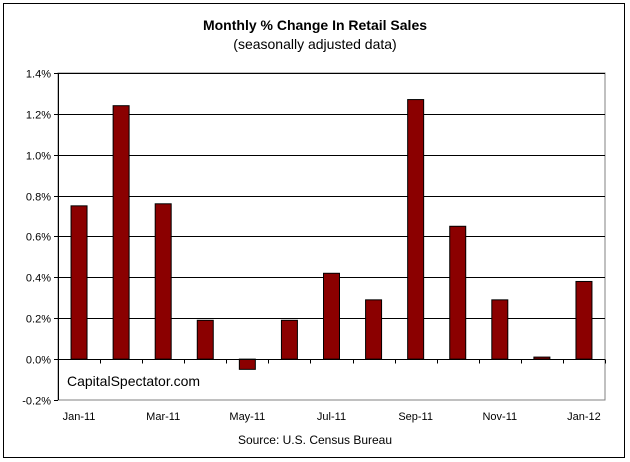  What do you see at coordinates (247, 417) in the screenshot?
I see `x-tick-label: May-11` at bounding box center [247, 417].